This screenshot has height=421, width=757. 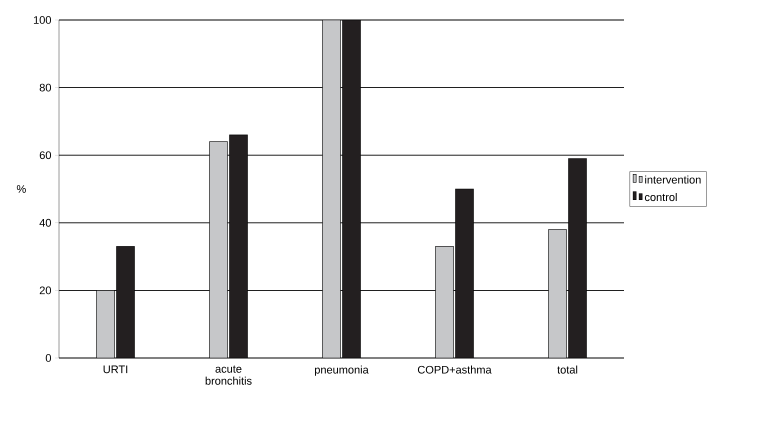 I want to click on legend-label: intervention, so click(x=673, y=180).